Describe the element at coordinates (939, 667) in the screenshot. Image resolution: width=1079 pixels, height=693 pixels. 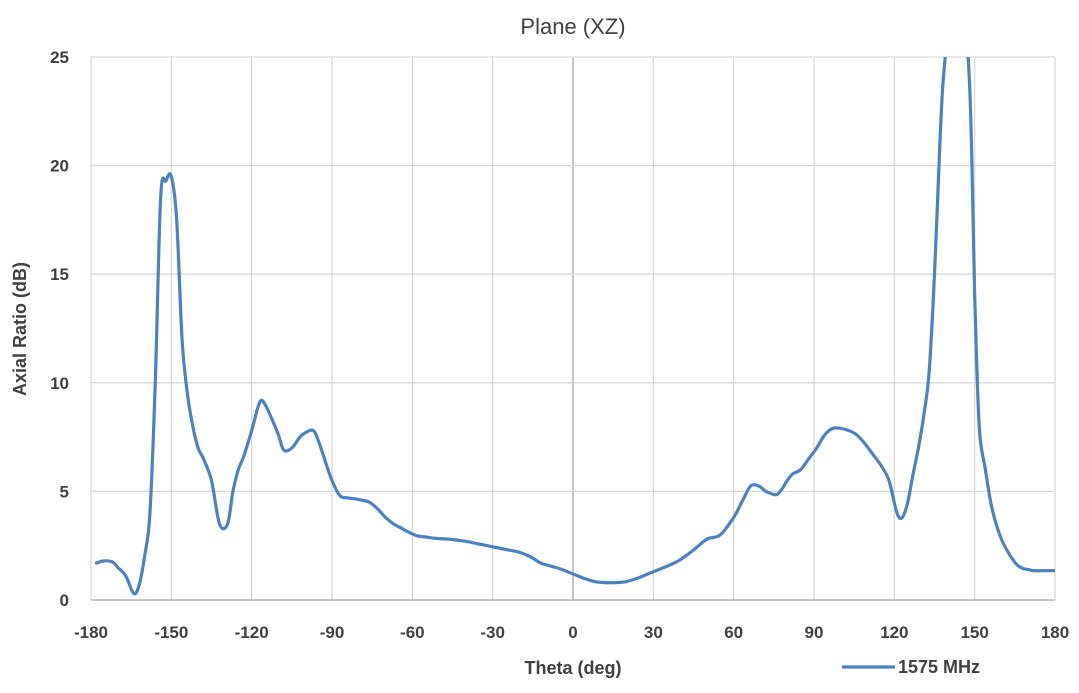
I see `legend-label: 1575 MHz` at that location.